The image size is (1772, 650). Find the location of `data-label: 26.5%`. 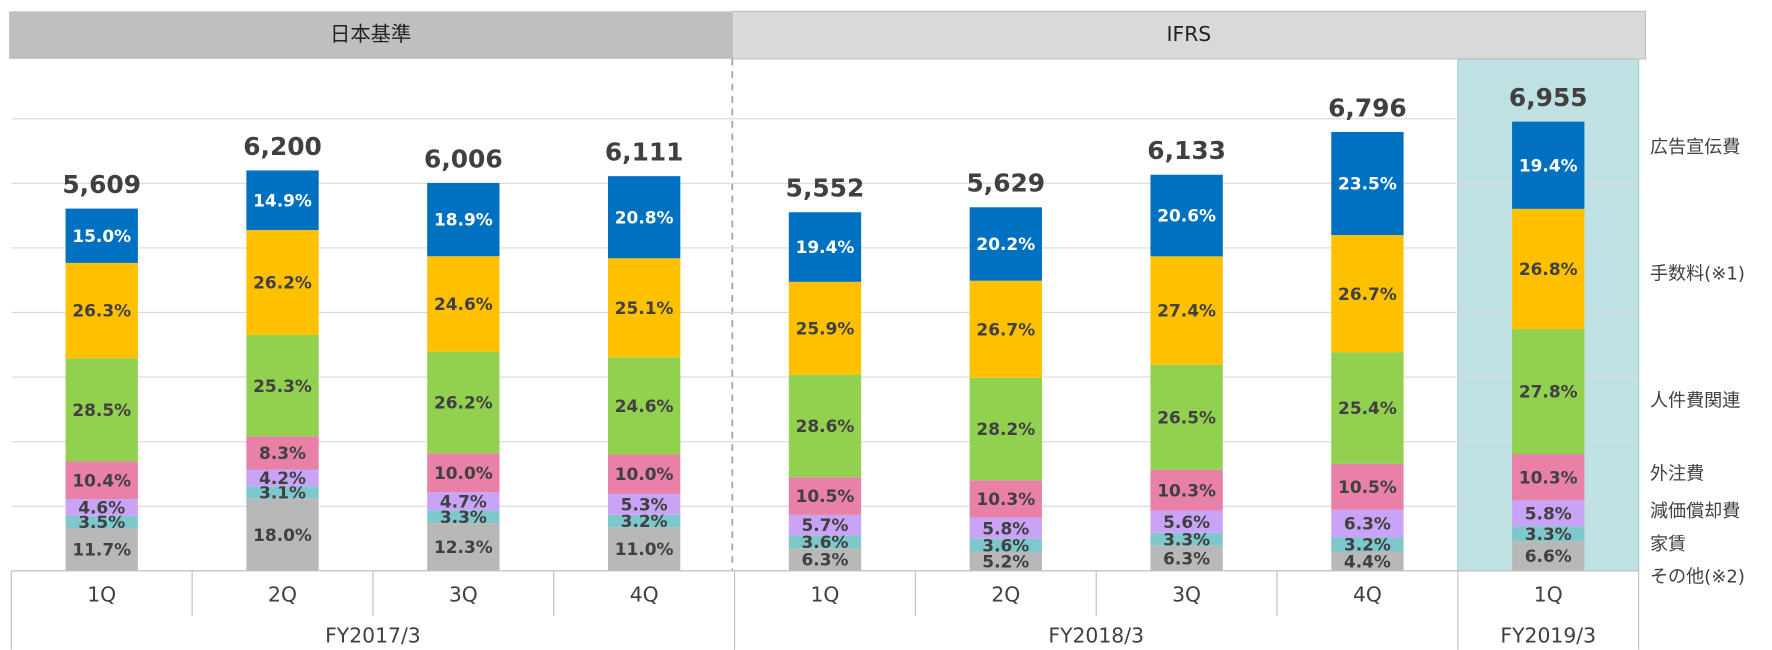

data-label: 26.5% is located at coordinates (1186, 417).